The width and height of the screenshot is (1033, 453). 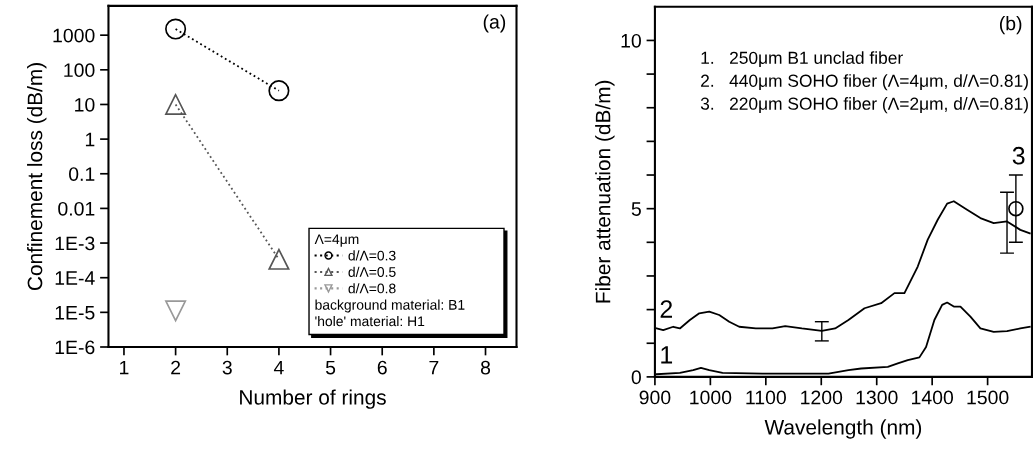 What do you see at coordinates (766, 397) in the screenshot?
I see `x-tick-label: 1100` at bounding box center [766, 397].